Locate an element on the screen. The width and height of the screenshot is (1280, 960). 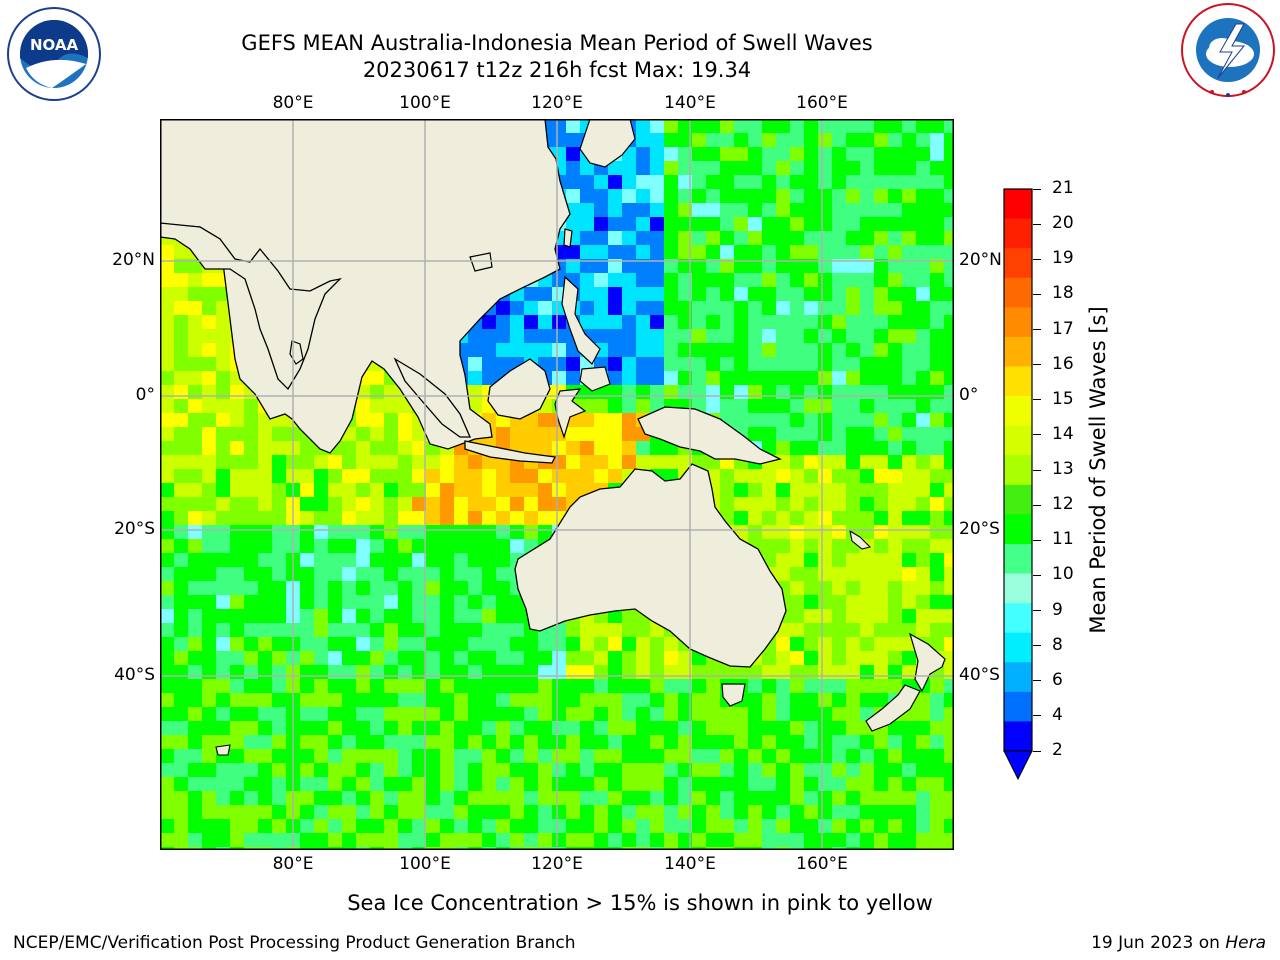
colorbar-tick-mark is located at coordinates (1037, 540).